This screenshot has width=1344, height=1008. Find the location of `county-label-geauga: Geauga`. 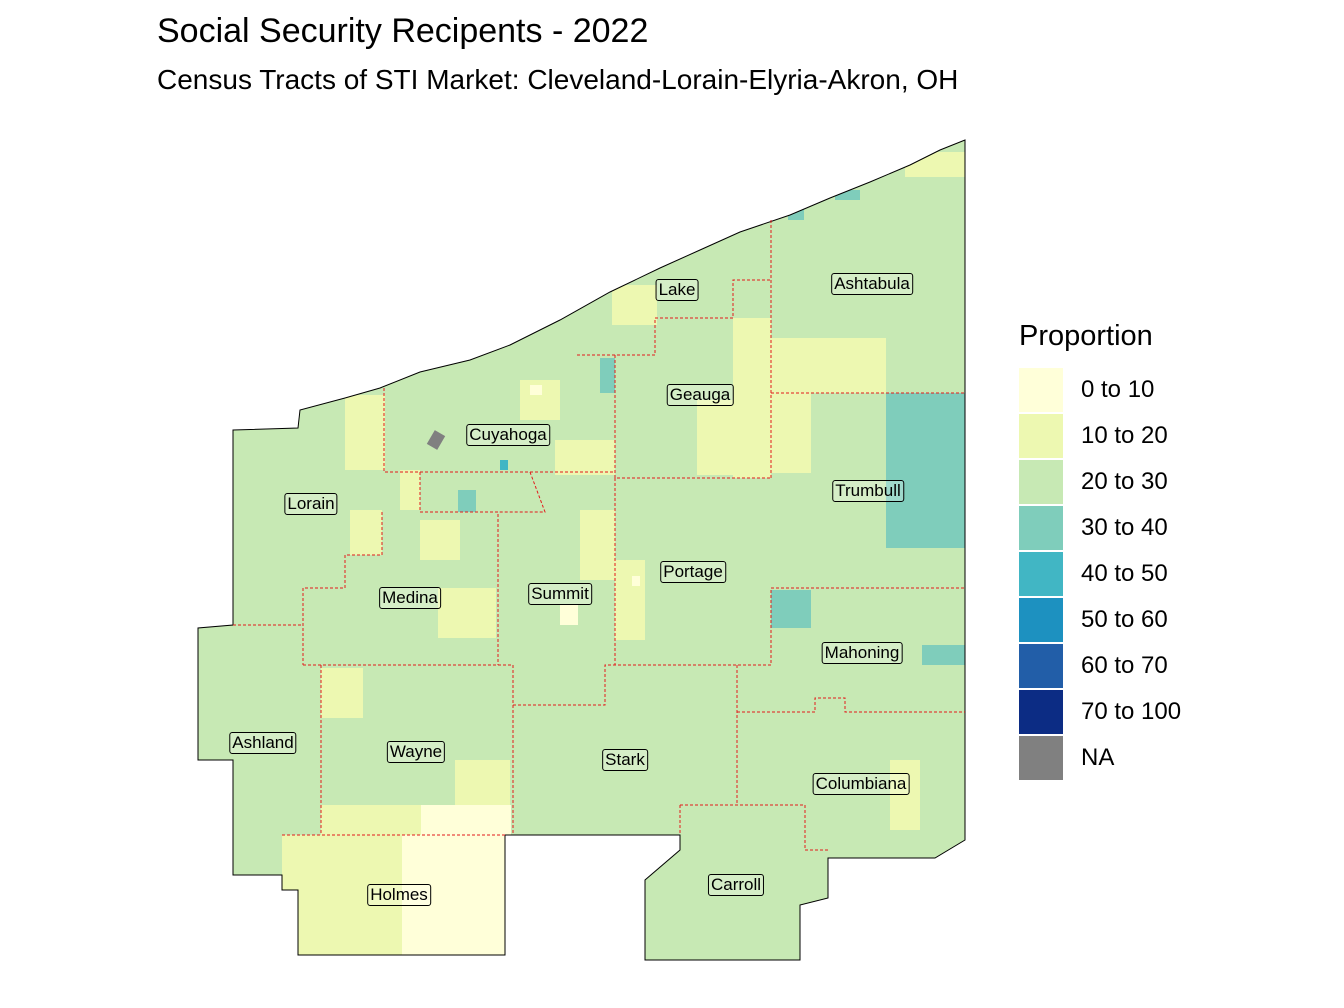

county-label-geauga: Geauga is located at coordinates (700, 395).